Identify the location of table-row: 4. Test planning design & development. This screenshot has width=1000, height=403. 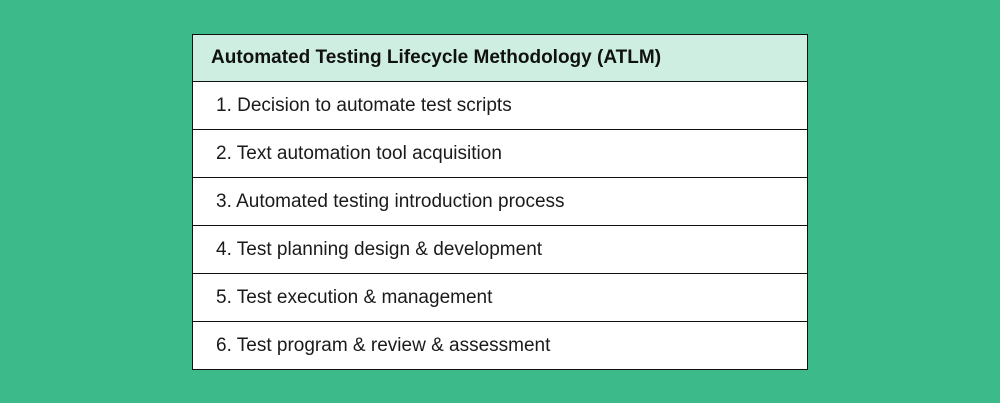
(500, 250).